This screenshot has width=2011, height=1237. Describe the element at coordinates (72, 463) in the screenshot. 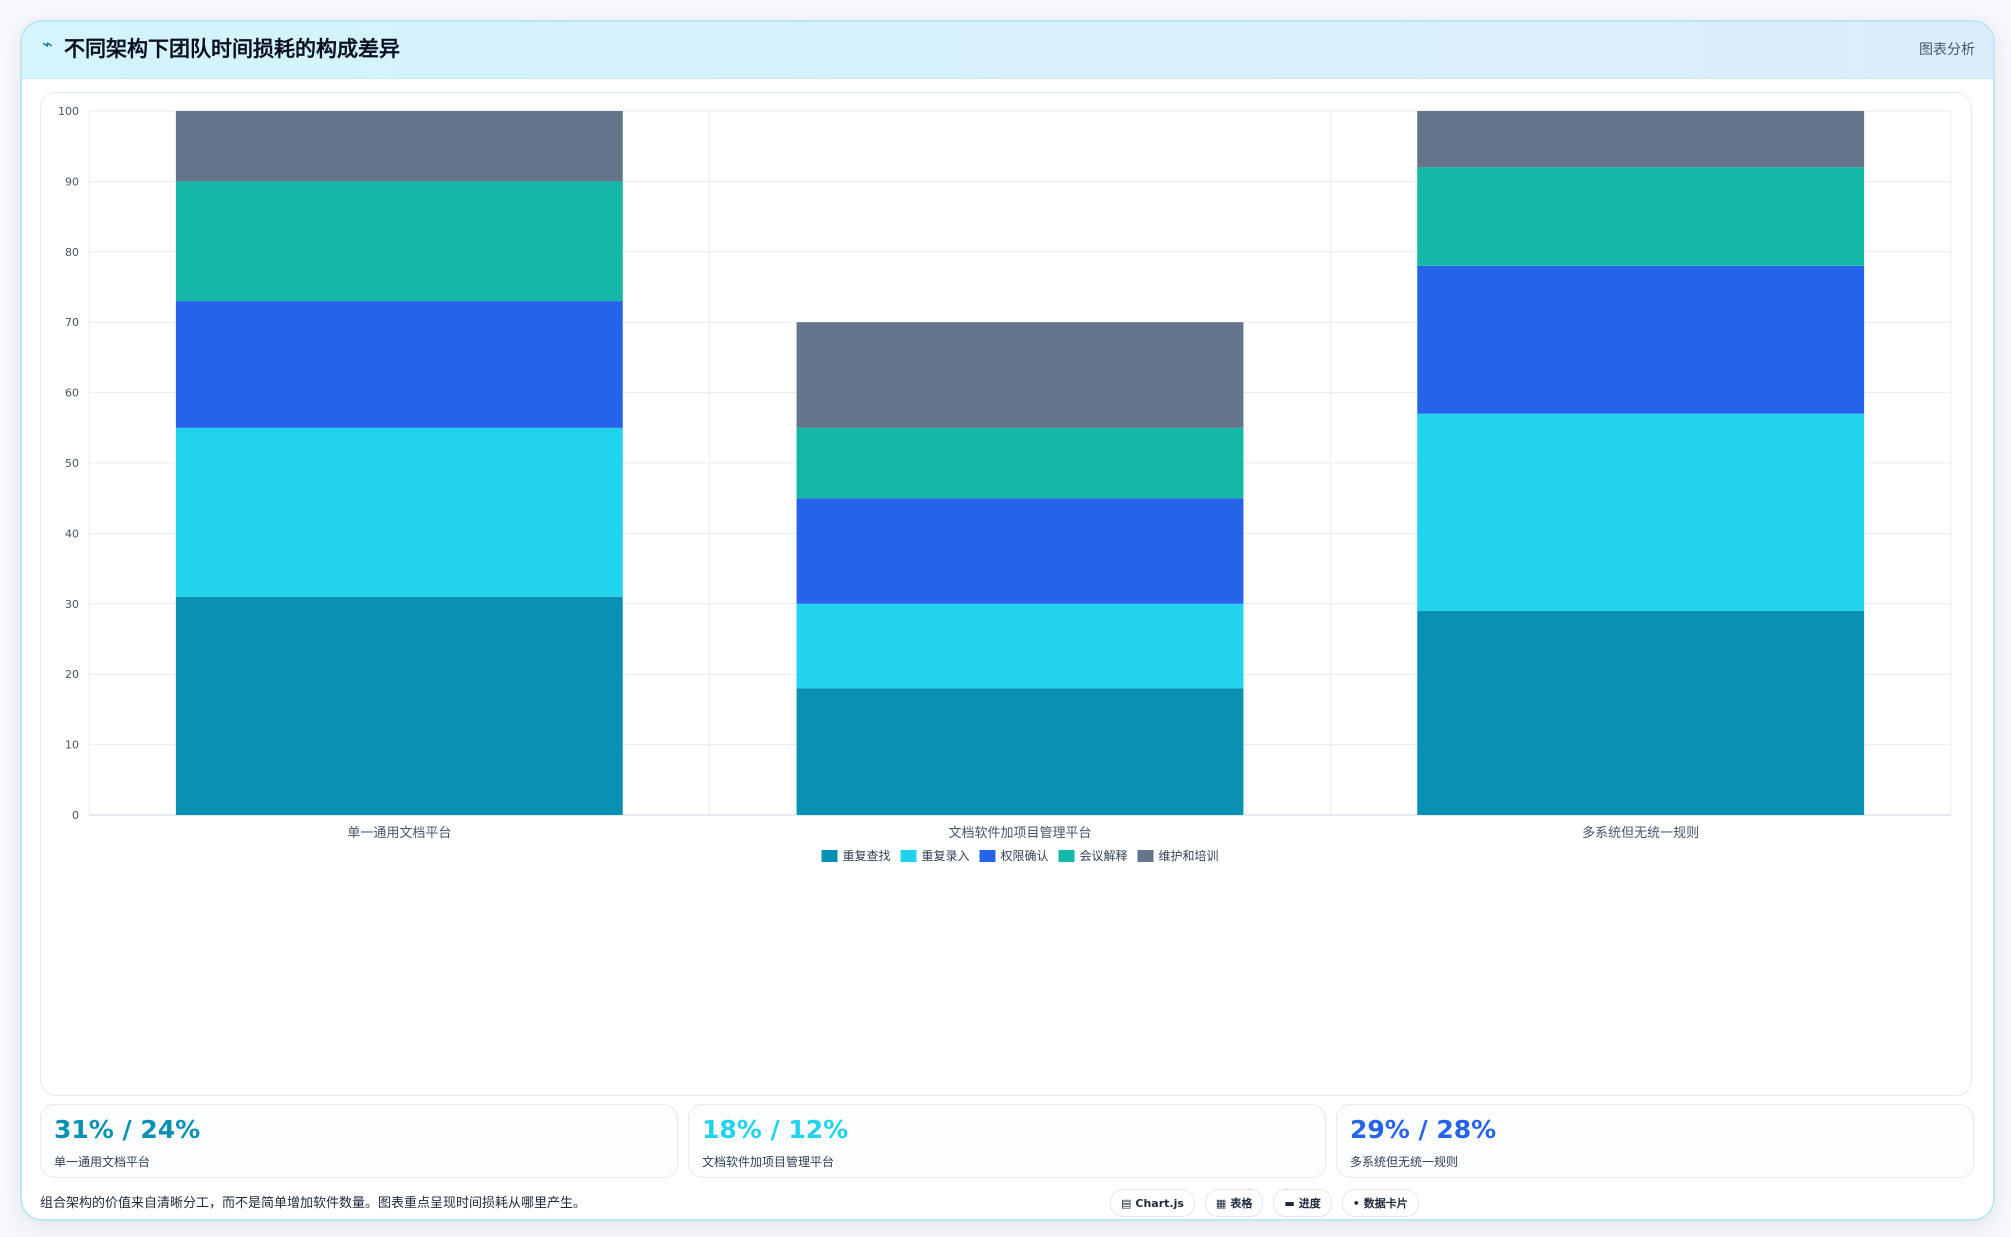

I see `y-tick-label: 50` at that location.